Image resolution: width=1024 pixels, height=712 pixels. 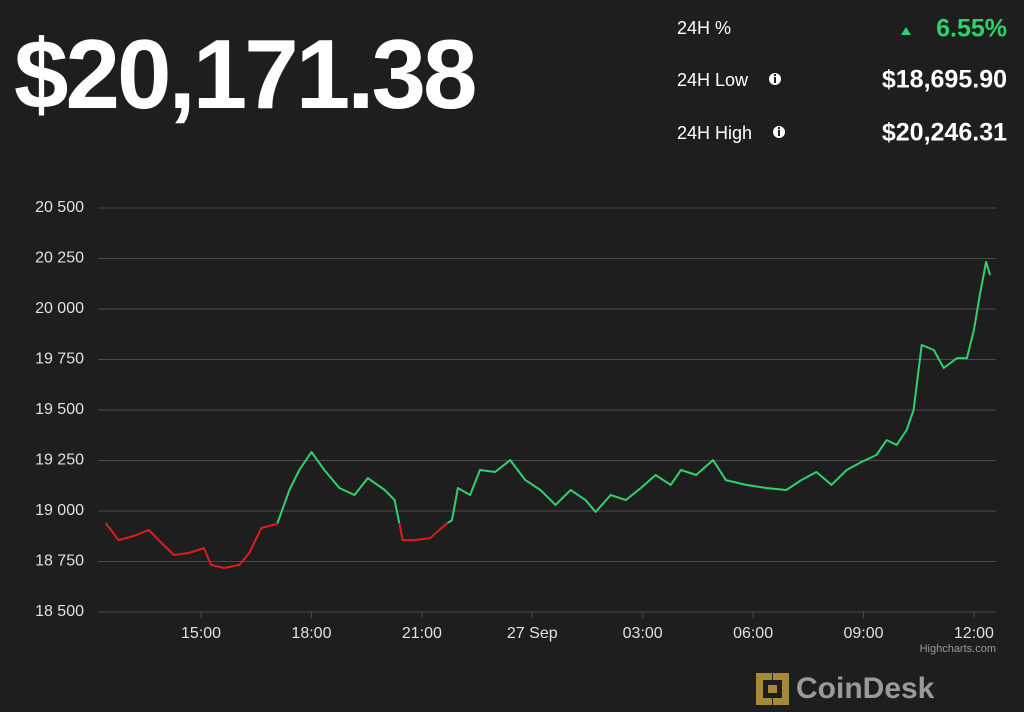 I want to click on y-tick-label: 18 750, so click(x=59, y=561).